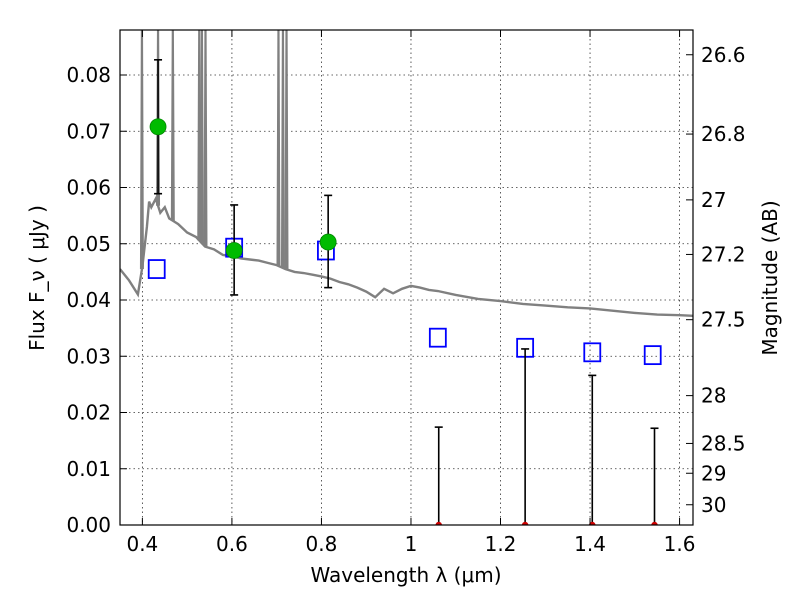 This screenshot has height=600, width=800. Describe the element at coordinates (723, 55) in the screenshot. I see `right-tick-label: 26.6` at that location.